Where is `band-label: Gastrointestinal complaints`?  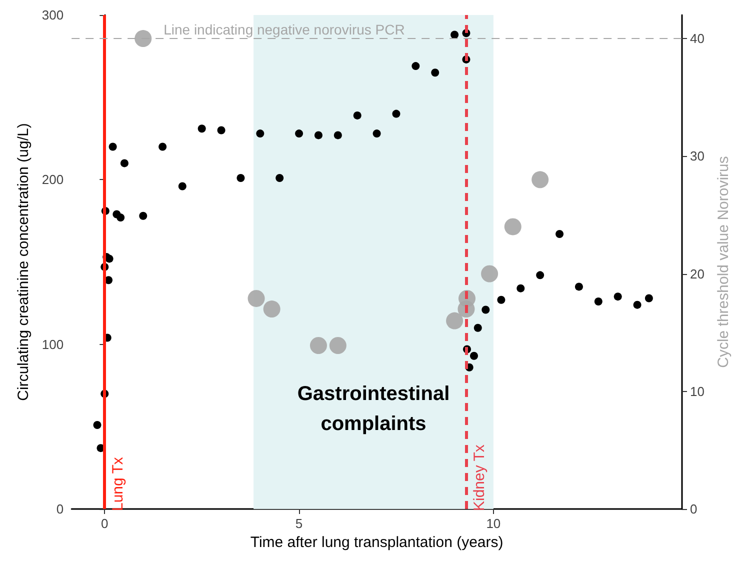
band-label: Gastrointestinal complaints is located at coordinates (373, 409).